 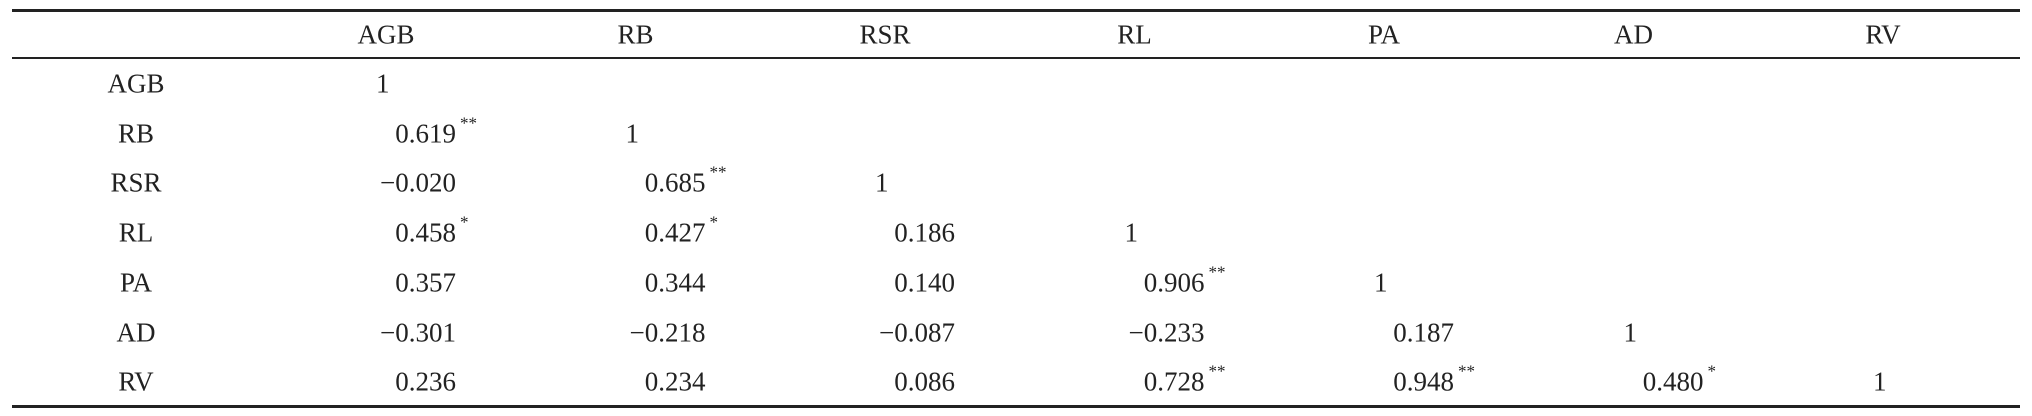 What do you see at coordinates (136, 182) in the screenshot?
I see `row-label: RSR` at bounding box center [136, 182].